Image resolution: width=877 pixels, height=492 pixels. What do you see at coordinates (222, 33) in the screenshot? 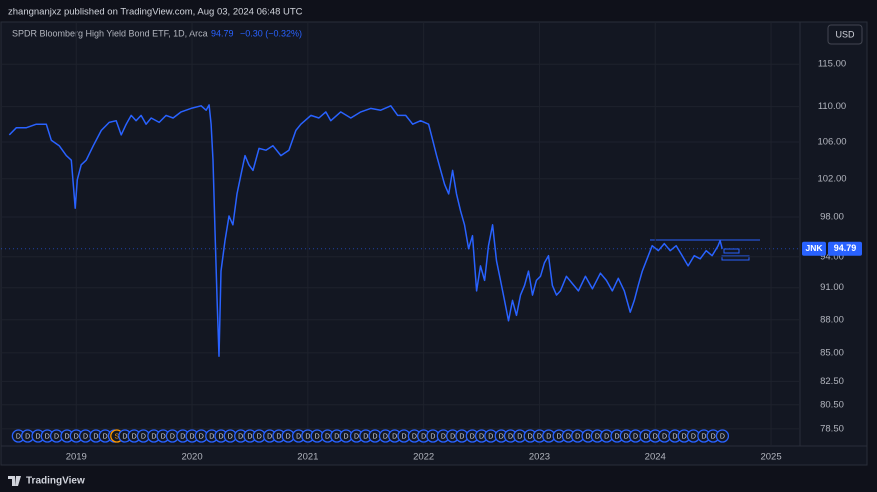
I see `header-price: 94.79` at bounding box center [222, 33].